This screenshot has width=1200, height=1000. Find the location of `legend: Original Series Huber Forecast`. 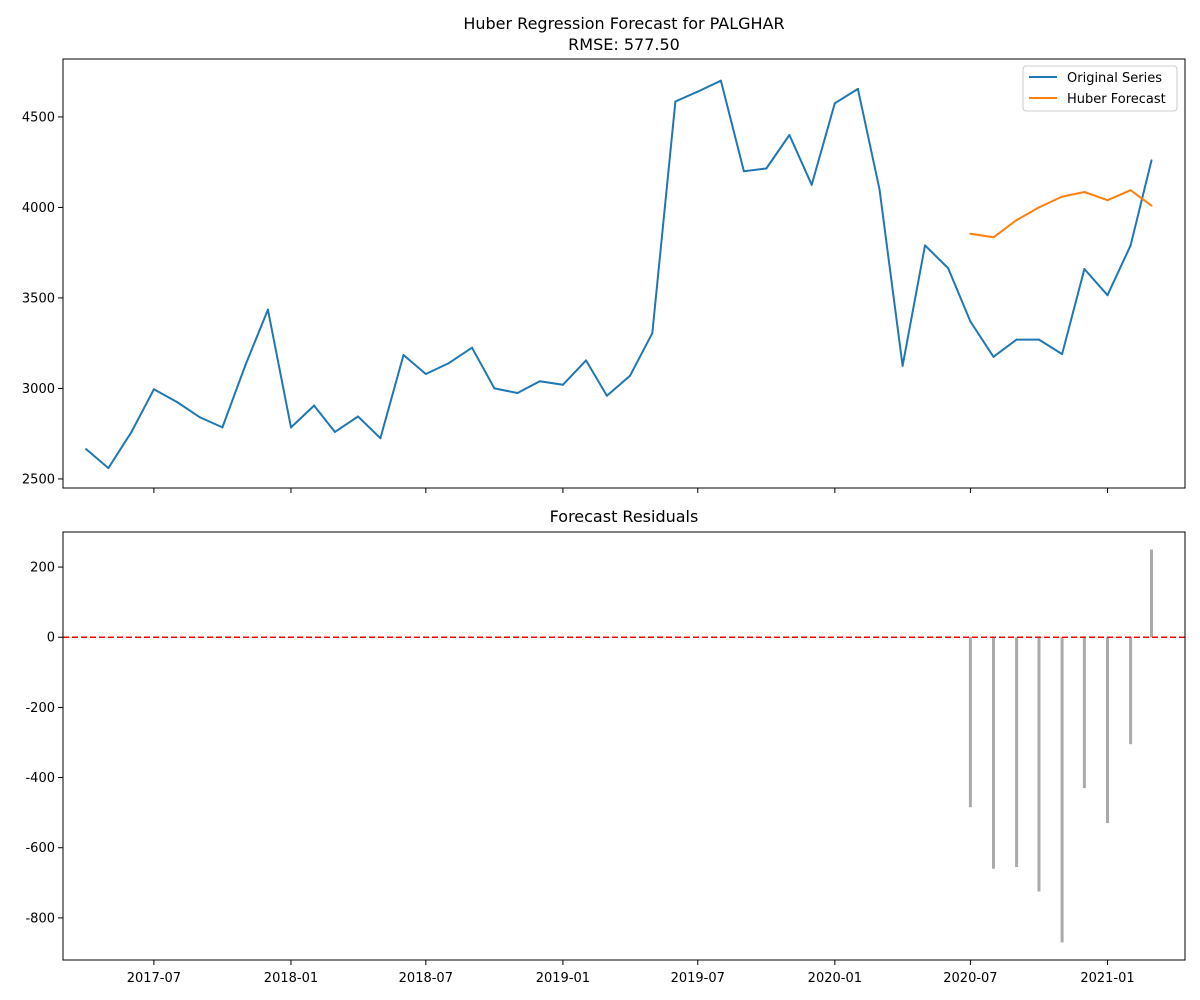

legend: Original Series Huber Forecast is located at coordinates (1100, 88).